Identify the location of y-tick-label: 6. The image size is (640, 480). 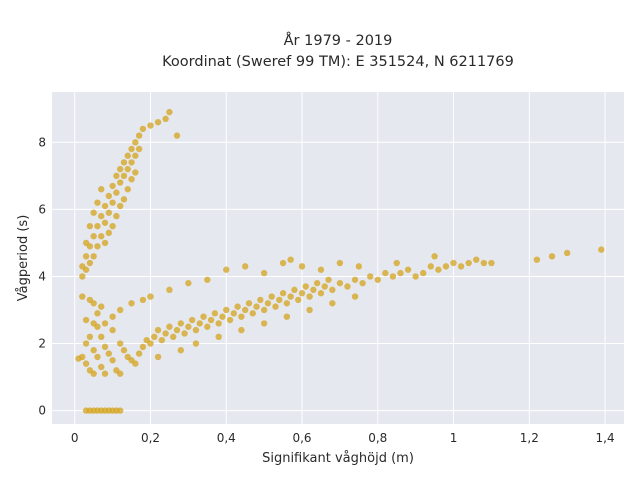
(42, 209).